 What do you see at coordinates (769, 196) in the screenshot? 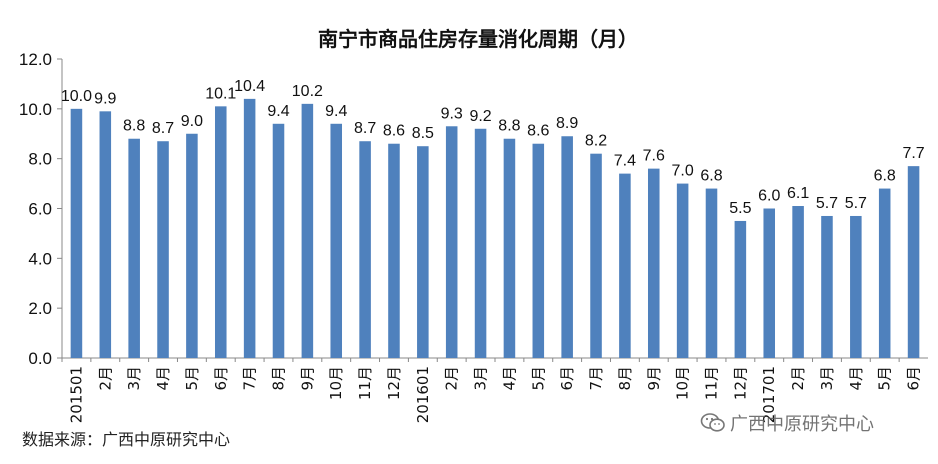
I see `data-label: 6.0` at bounding box center [769, 196].